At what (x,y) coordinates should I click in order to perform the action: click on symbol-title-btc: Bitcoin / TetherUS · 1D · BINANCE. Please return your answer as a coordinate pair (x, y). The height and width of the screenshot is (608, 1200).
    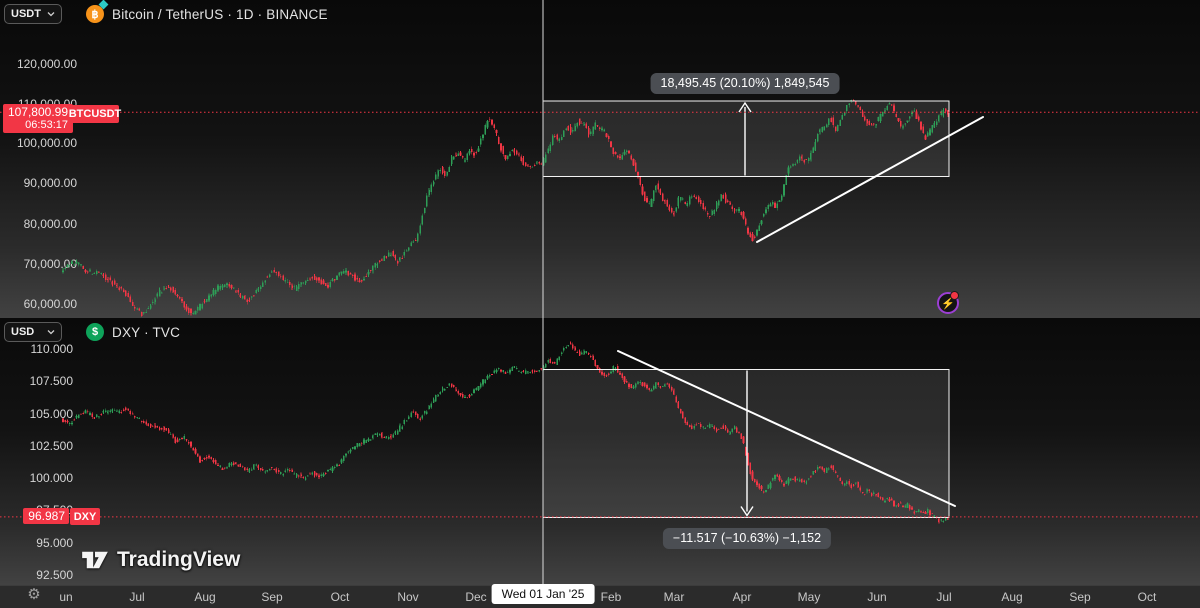
    Looking at the image, I should click on (220, 14).